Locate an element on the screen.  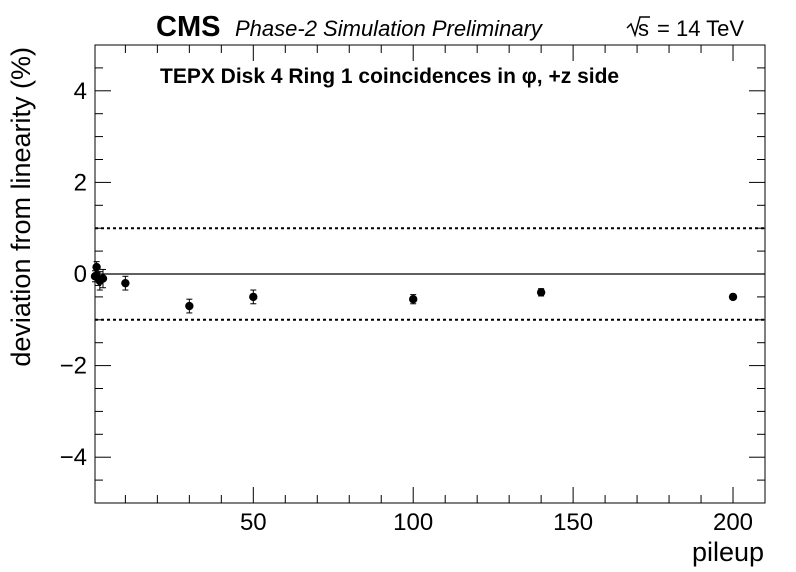
energy-sqrt-label: s is located at coordinates (643, 28).